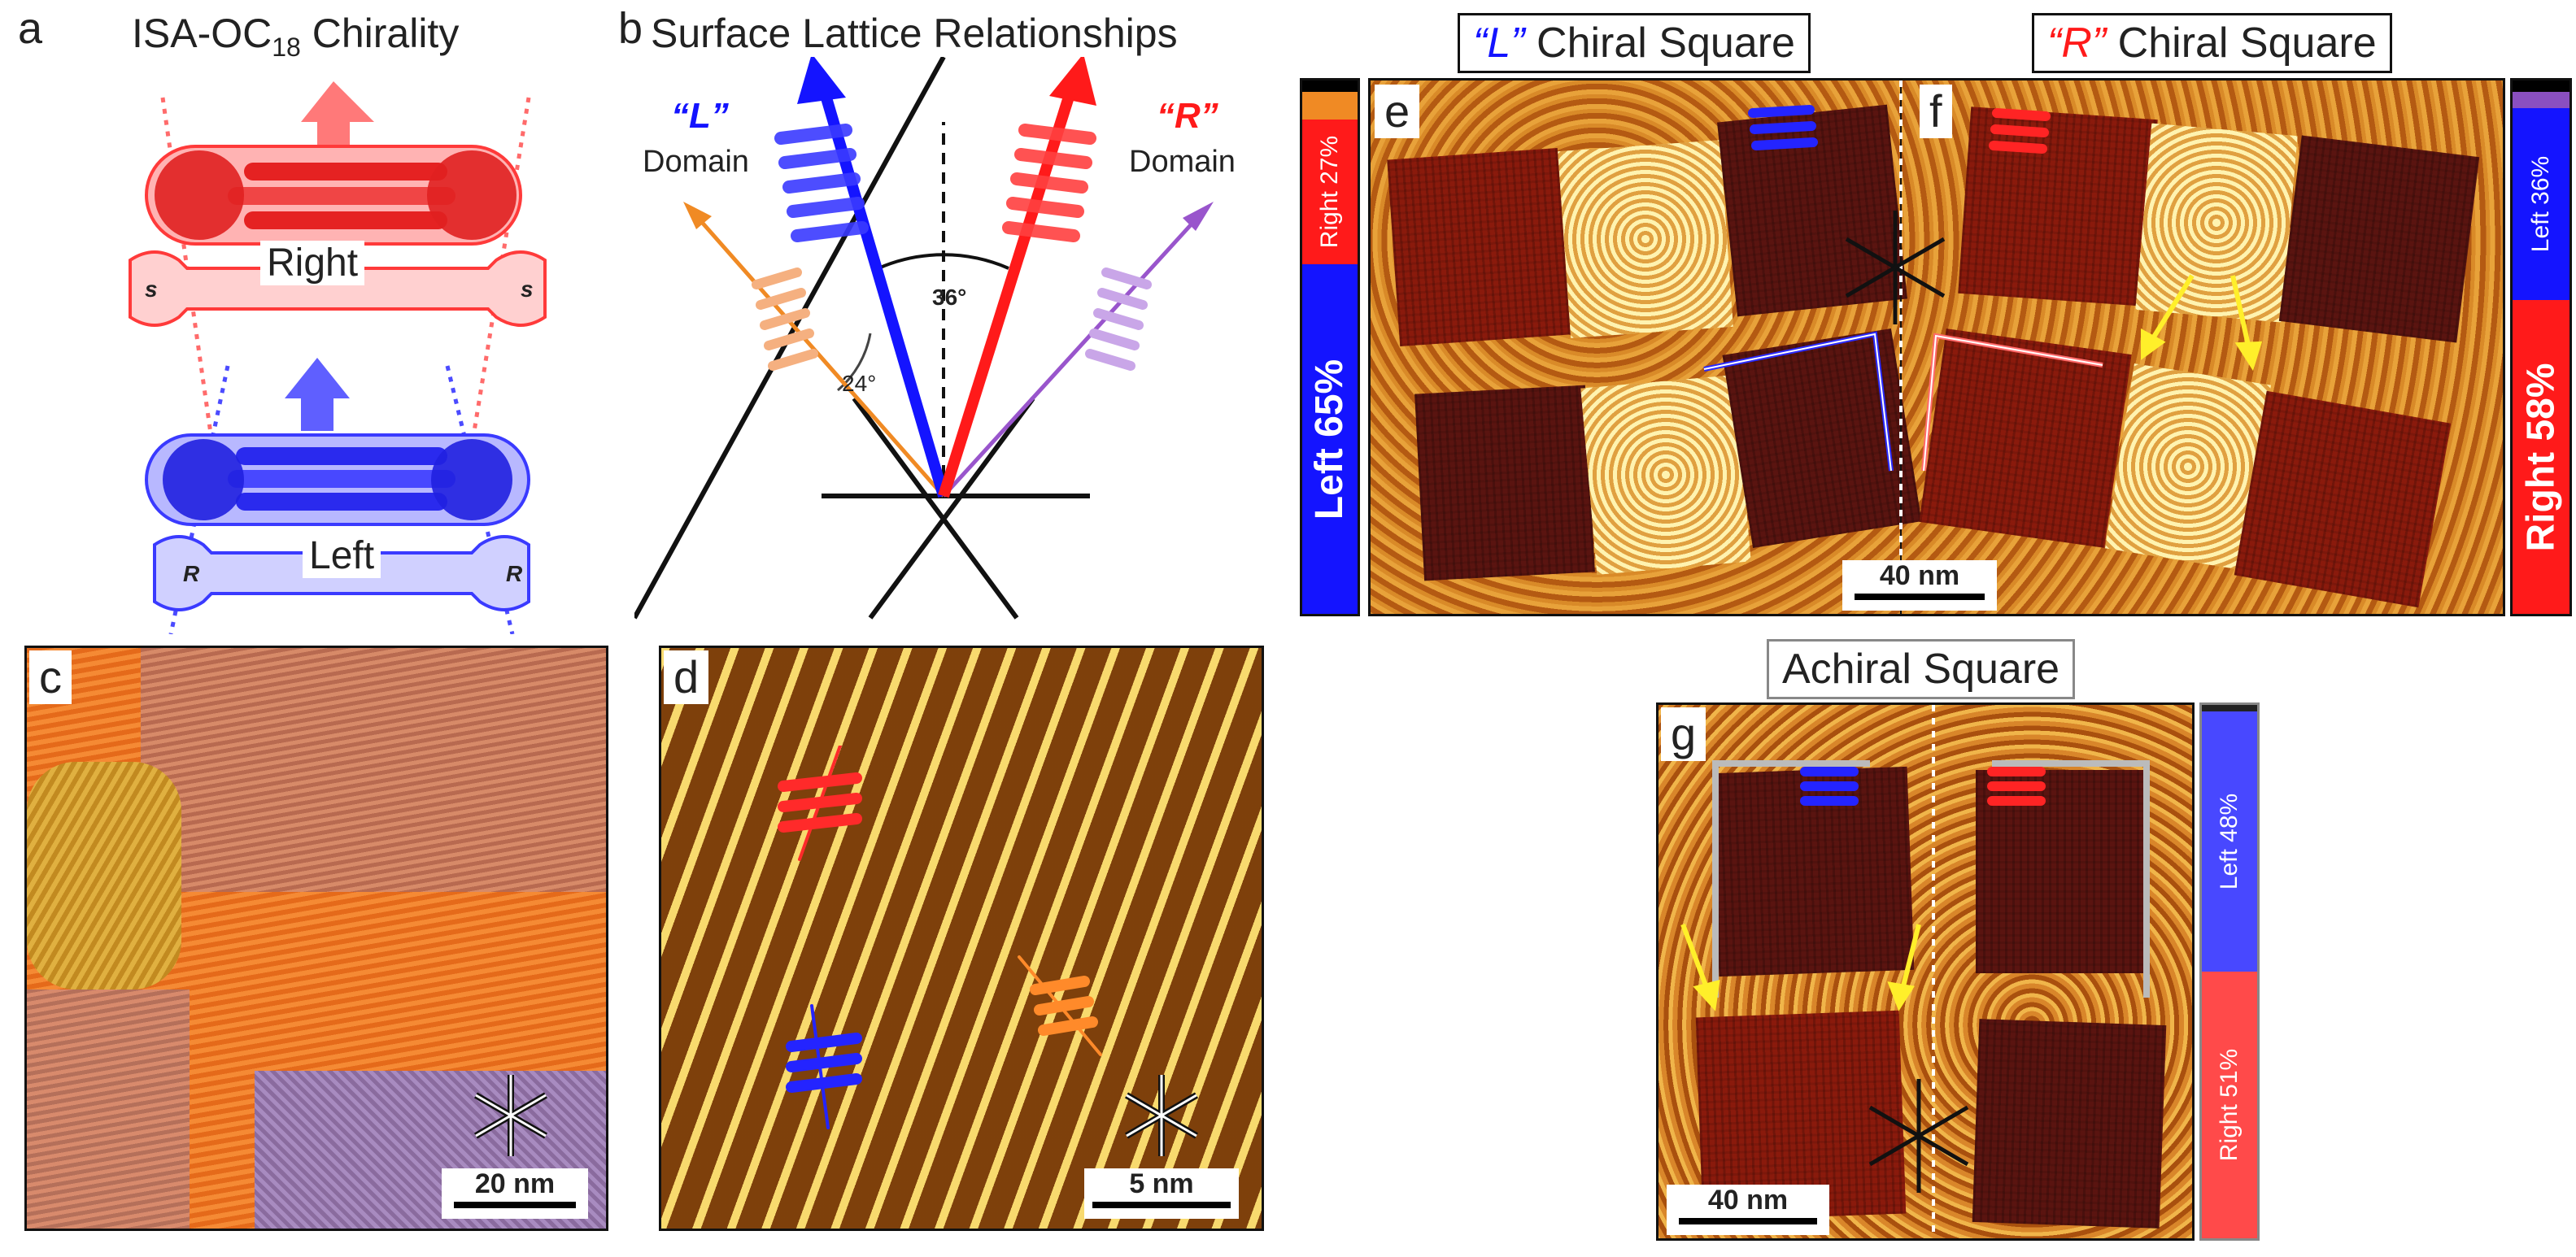 The image size is (2576, 1257). I want to click on panel-letter-d: d, so click(686, 677).